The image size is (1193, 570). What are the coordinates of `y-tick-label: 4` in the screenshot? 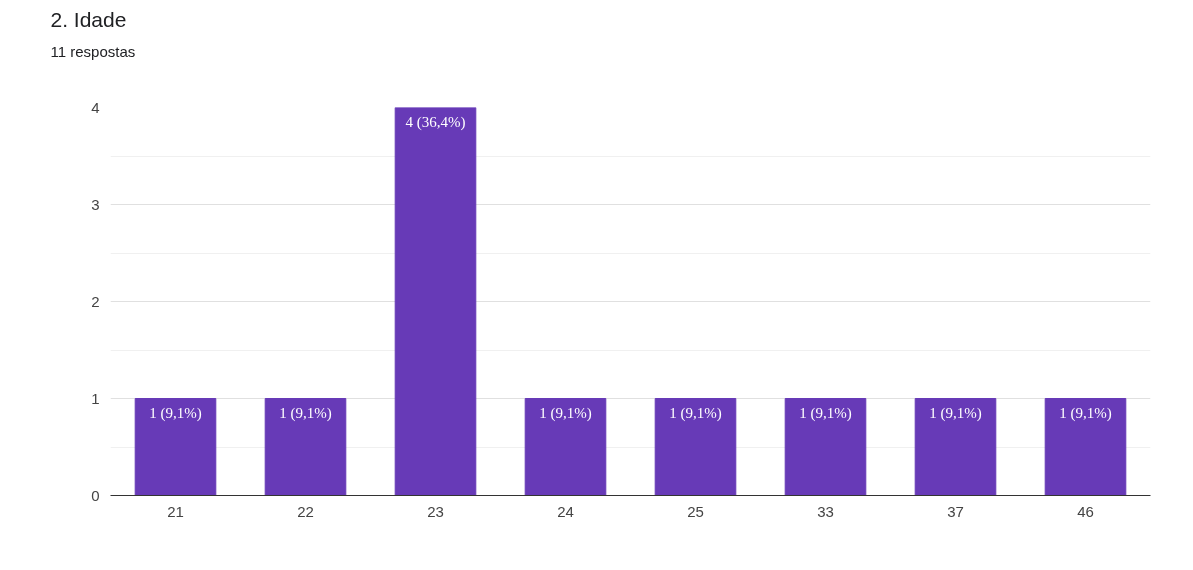 It's located at (95, 107).